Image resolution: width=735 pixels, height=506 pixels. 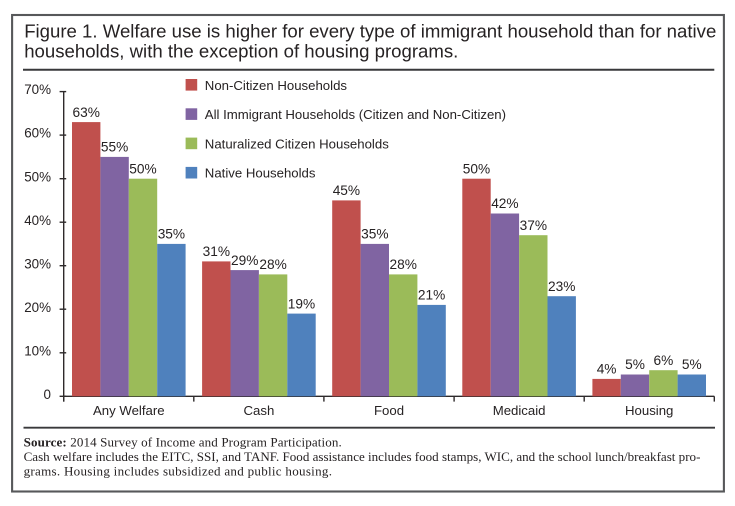 What do you see at coordinates (47, 394) in the screenshot?
I see `svg-text: 0` at bounding box center [47, 394].